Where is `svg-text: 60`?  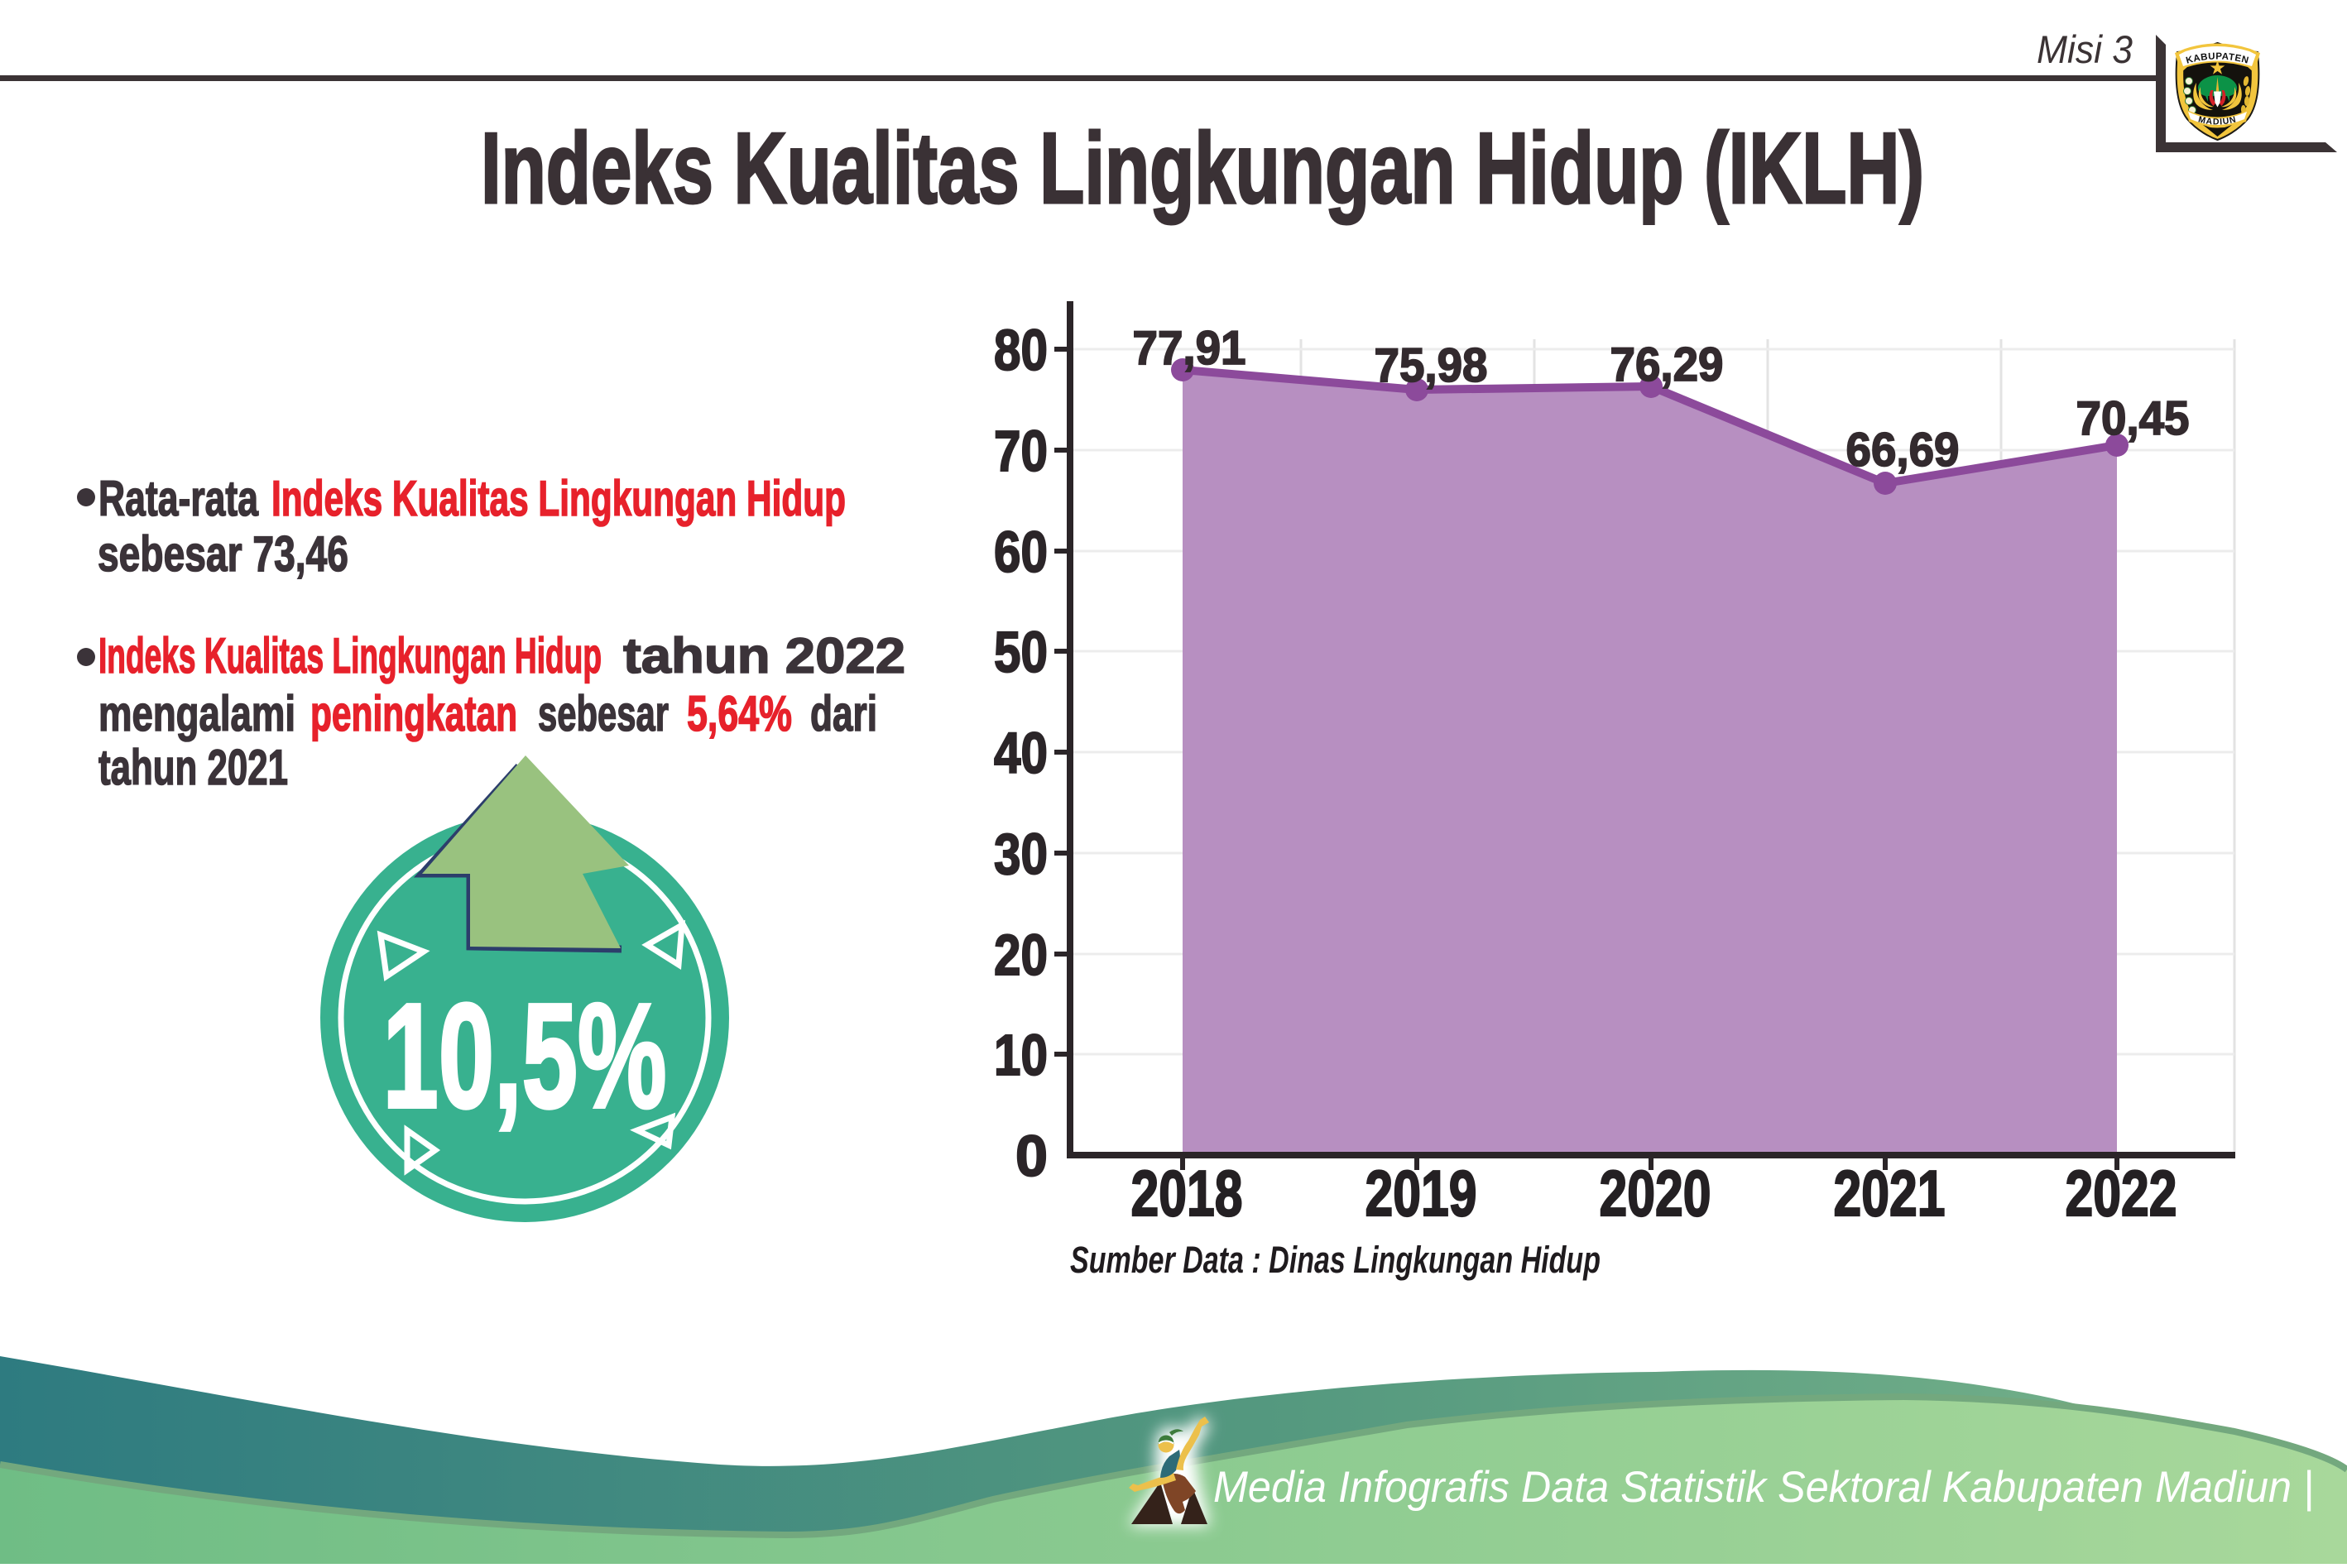
svg-text: 60 is located at coordinates (1021, 552).